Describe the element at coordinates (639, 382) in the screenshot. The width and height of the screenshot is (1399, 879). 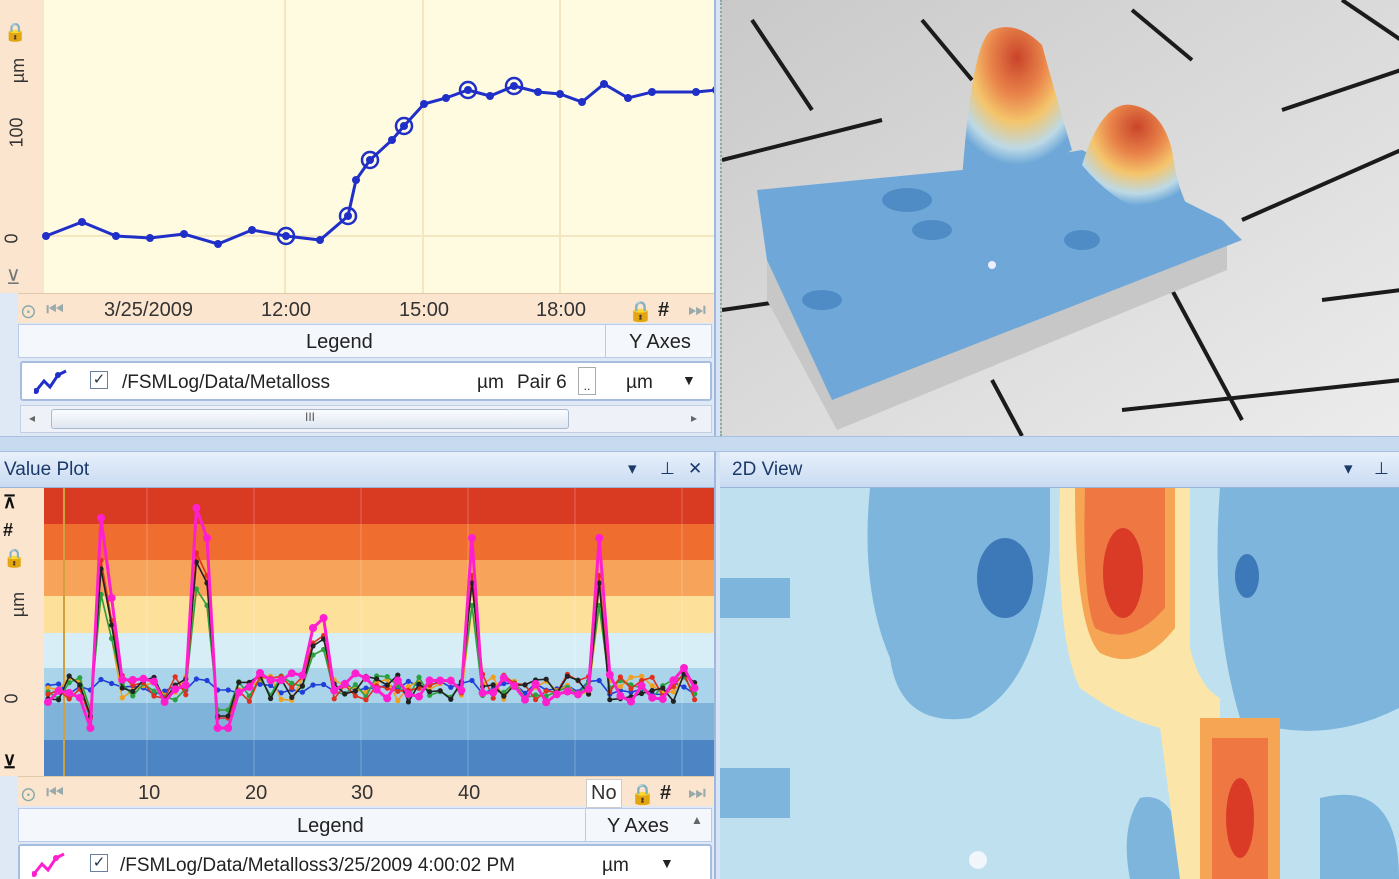
I see `axis-select: µm` at that location.